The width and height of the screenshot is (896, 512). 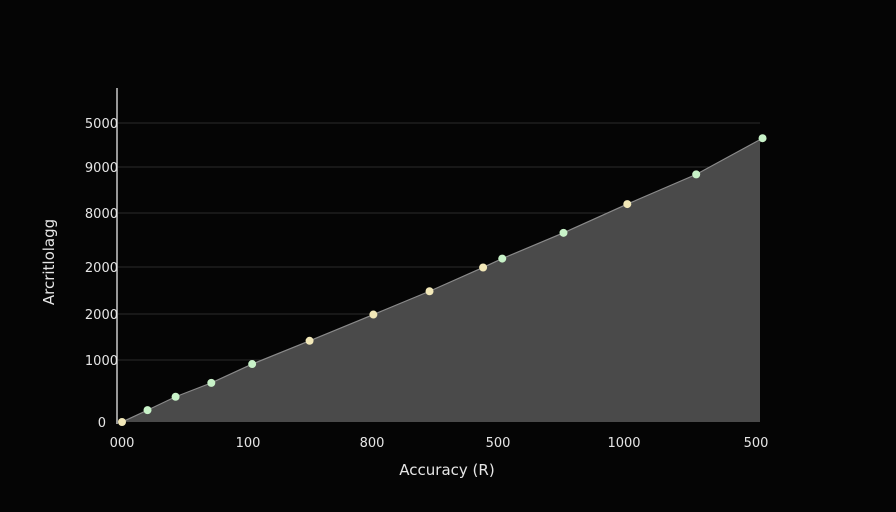 What do you see at coordinates (248, 443) in the screenshot?
I see `x-tick-label: 100` at bounding box center [248, 443].